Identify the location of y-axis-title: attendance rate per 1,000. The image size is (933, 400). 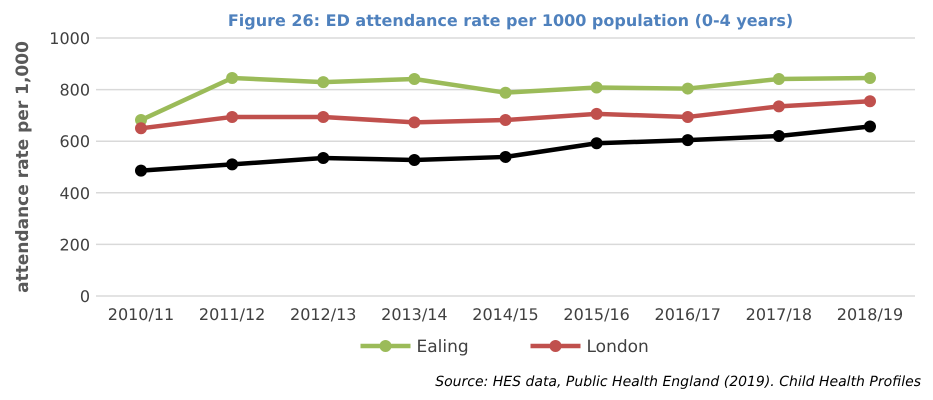
(23, 166).